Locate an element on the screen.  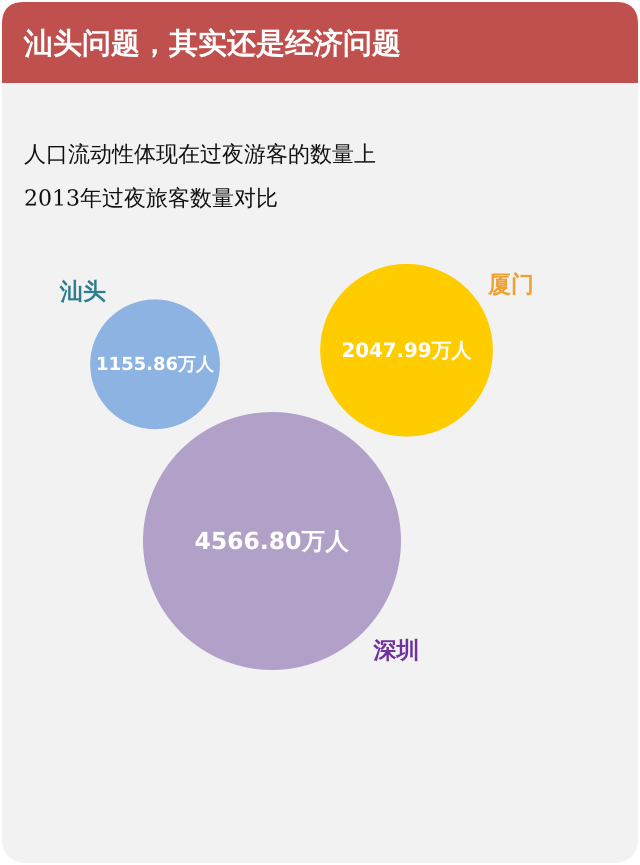
category-label: 深圳 is located at coordinates (396, 651).